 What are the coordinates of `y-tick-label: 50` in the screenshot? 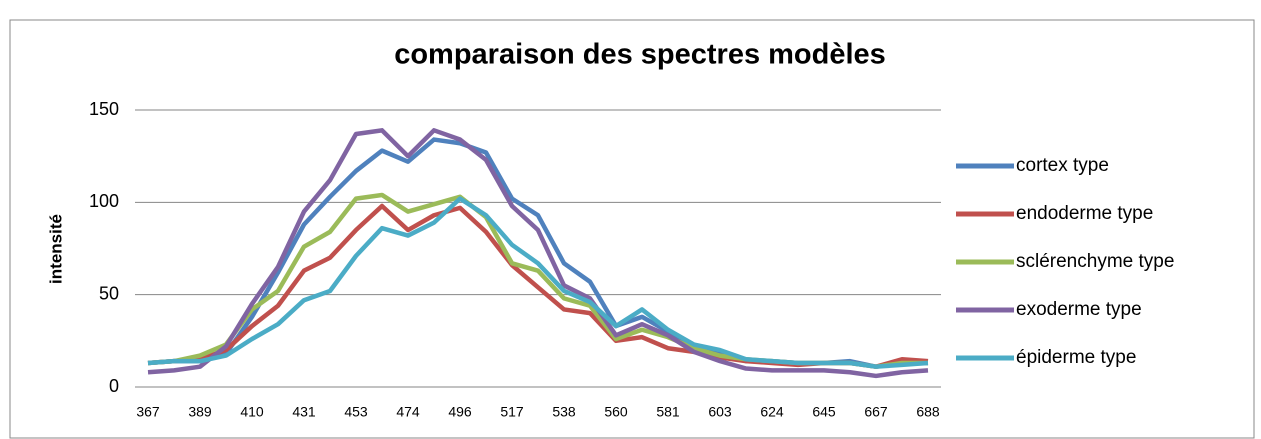 It's located at (109, 293).